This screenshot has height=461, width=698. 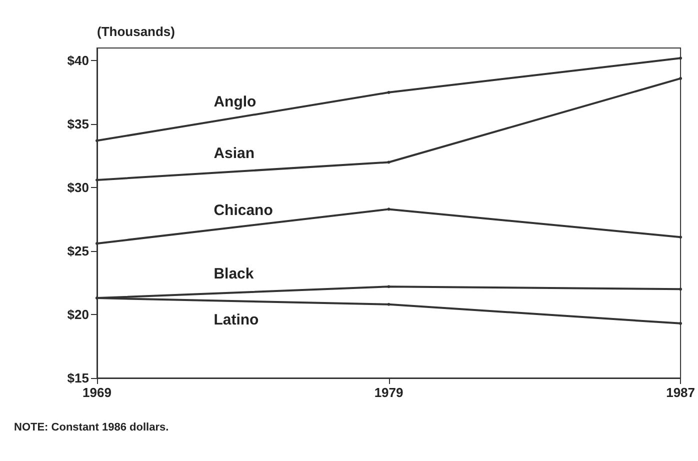 I want to click on x-tick-label: 1987, so click(x=680, y=392).